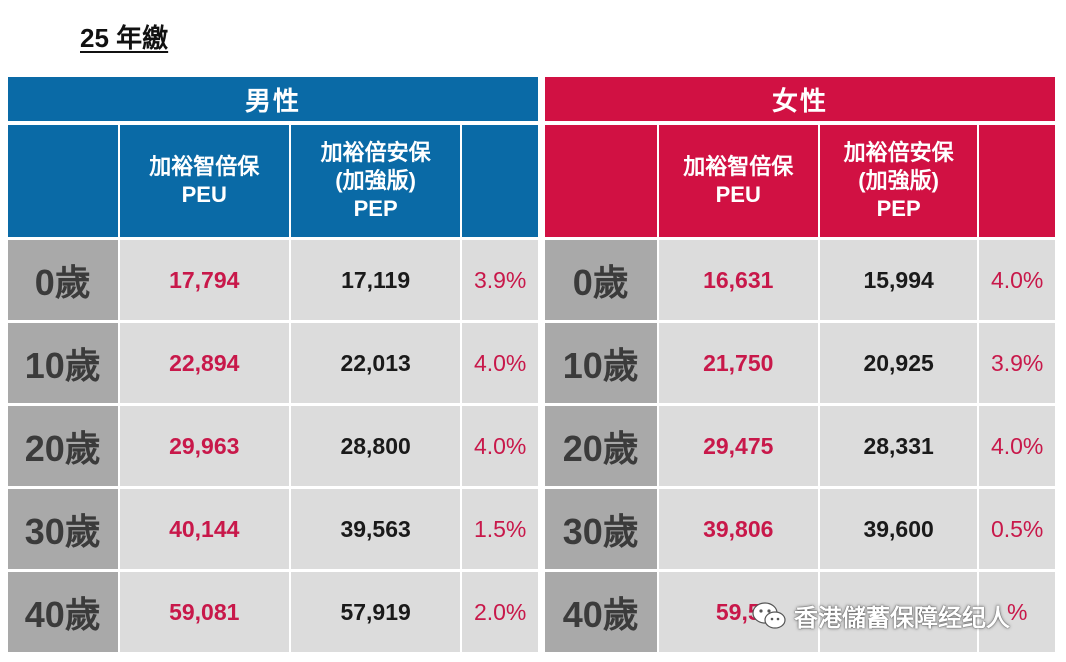 This screenshot has width=1066, height=662. What do you see at coordinates (376, 529) in the screenshot?
I see `pep-premium: 39,563` at bounding box center [376, 529].